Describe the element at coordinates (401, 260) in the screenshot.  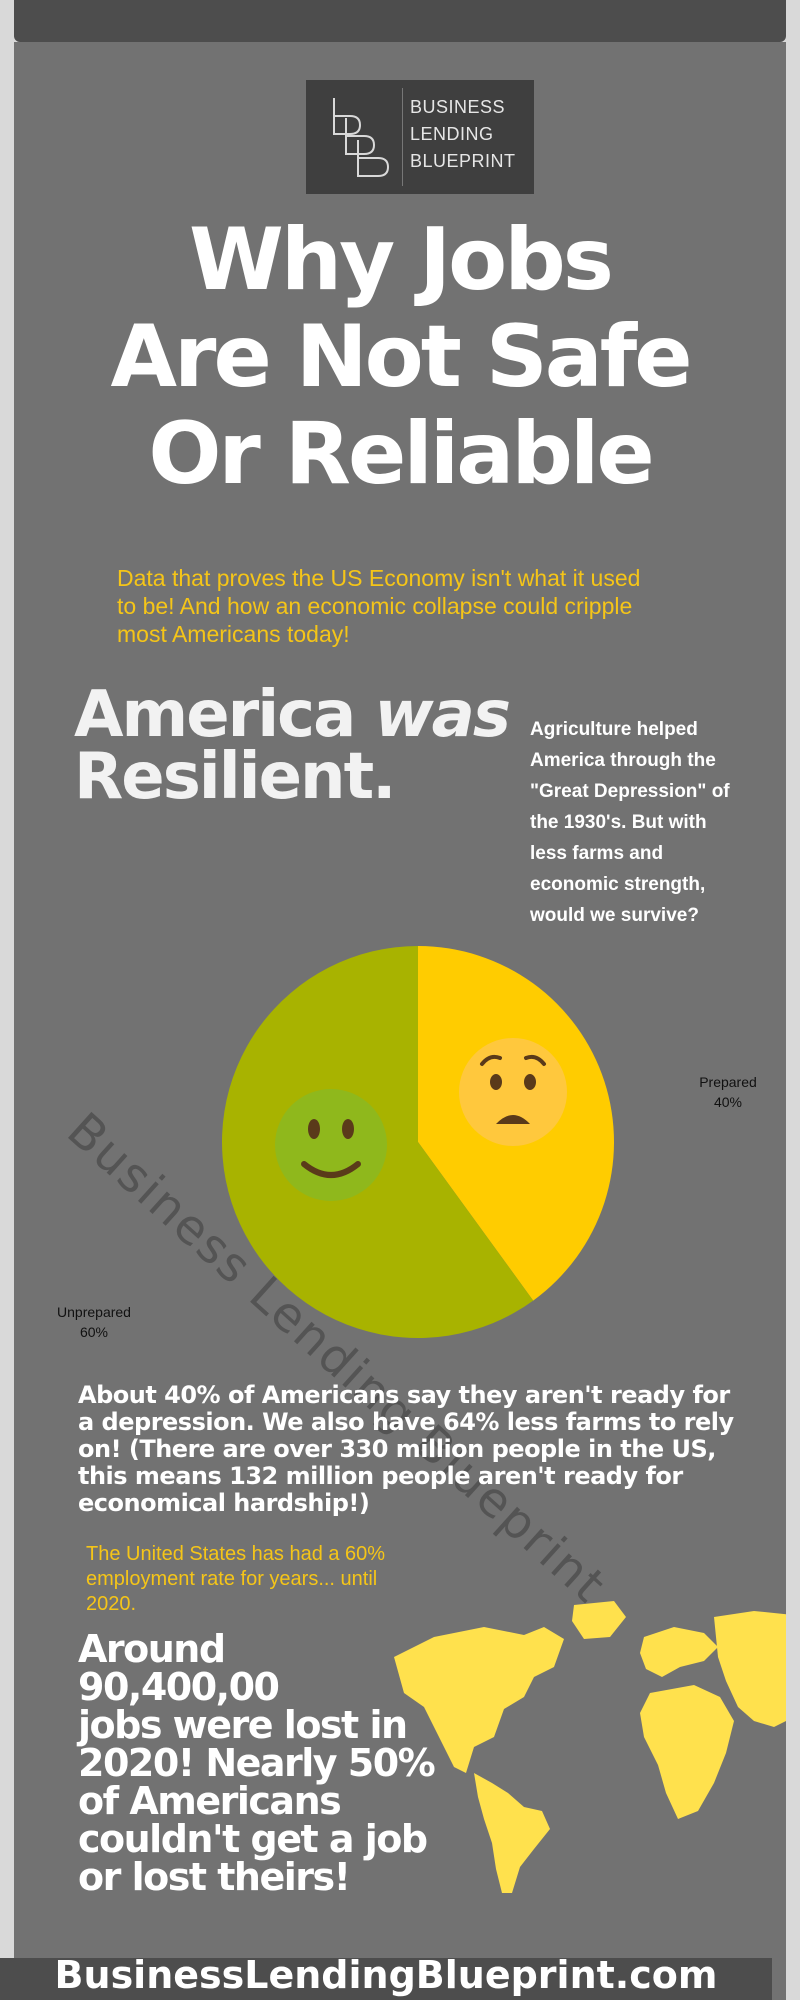
I see `title-line: Why Jobs` at that location.